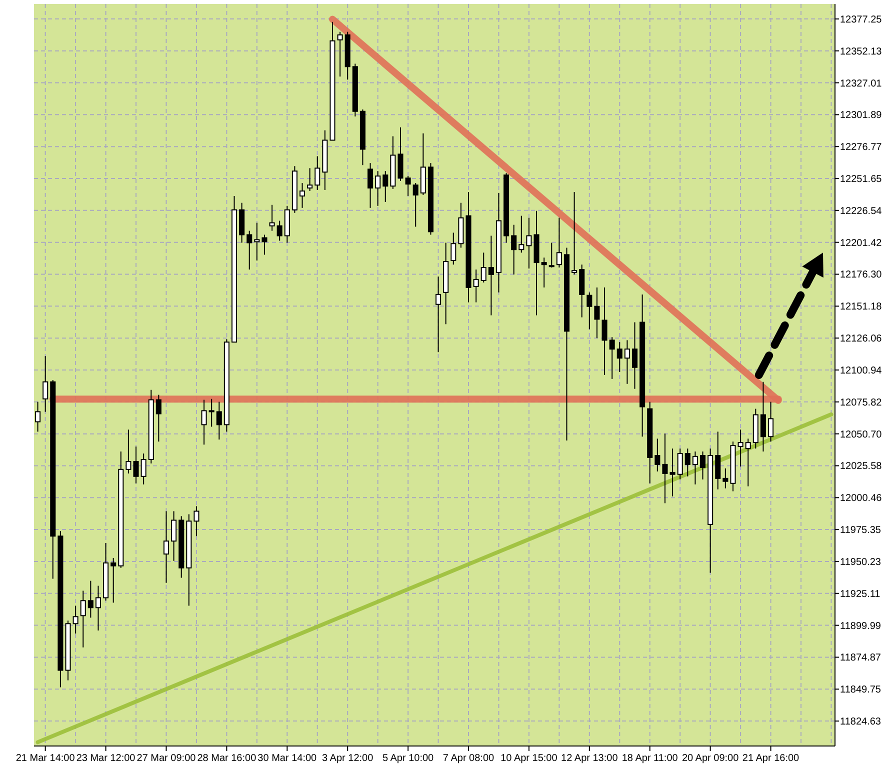 Image resolution: width=885 pixels, height=768 pixels. I want to click on y-tick-label: 12226.54, so click(861, 211).